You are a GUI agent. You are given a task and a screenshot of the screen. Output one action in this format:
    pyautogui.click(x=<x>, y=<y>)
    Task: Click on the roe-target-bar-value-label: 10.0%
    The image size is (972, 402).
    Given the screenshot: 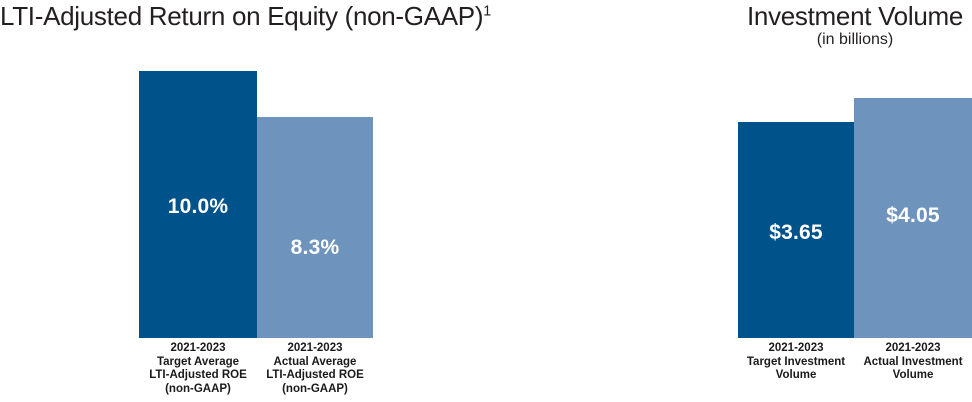 What is the action you would take?
    pyautogui.click(x=198, y=206)
    